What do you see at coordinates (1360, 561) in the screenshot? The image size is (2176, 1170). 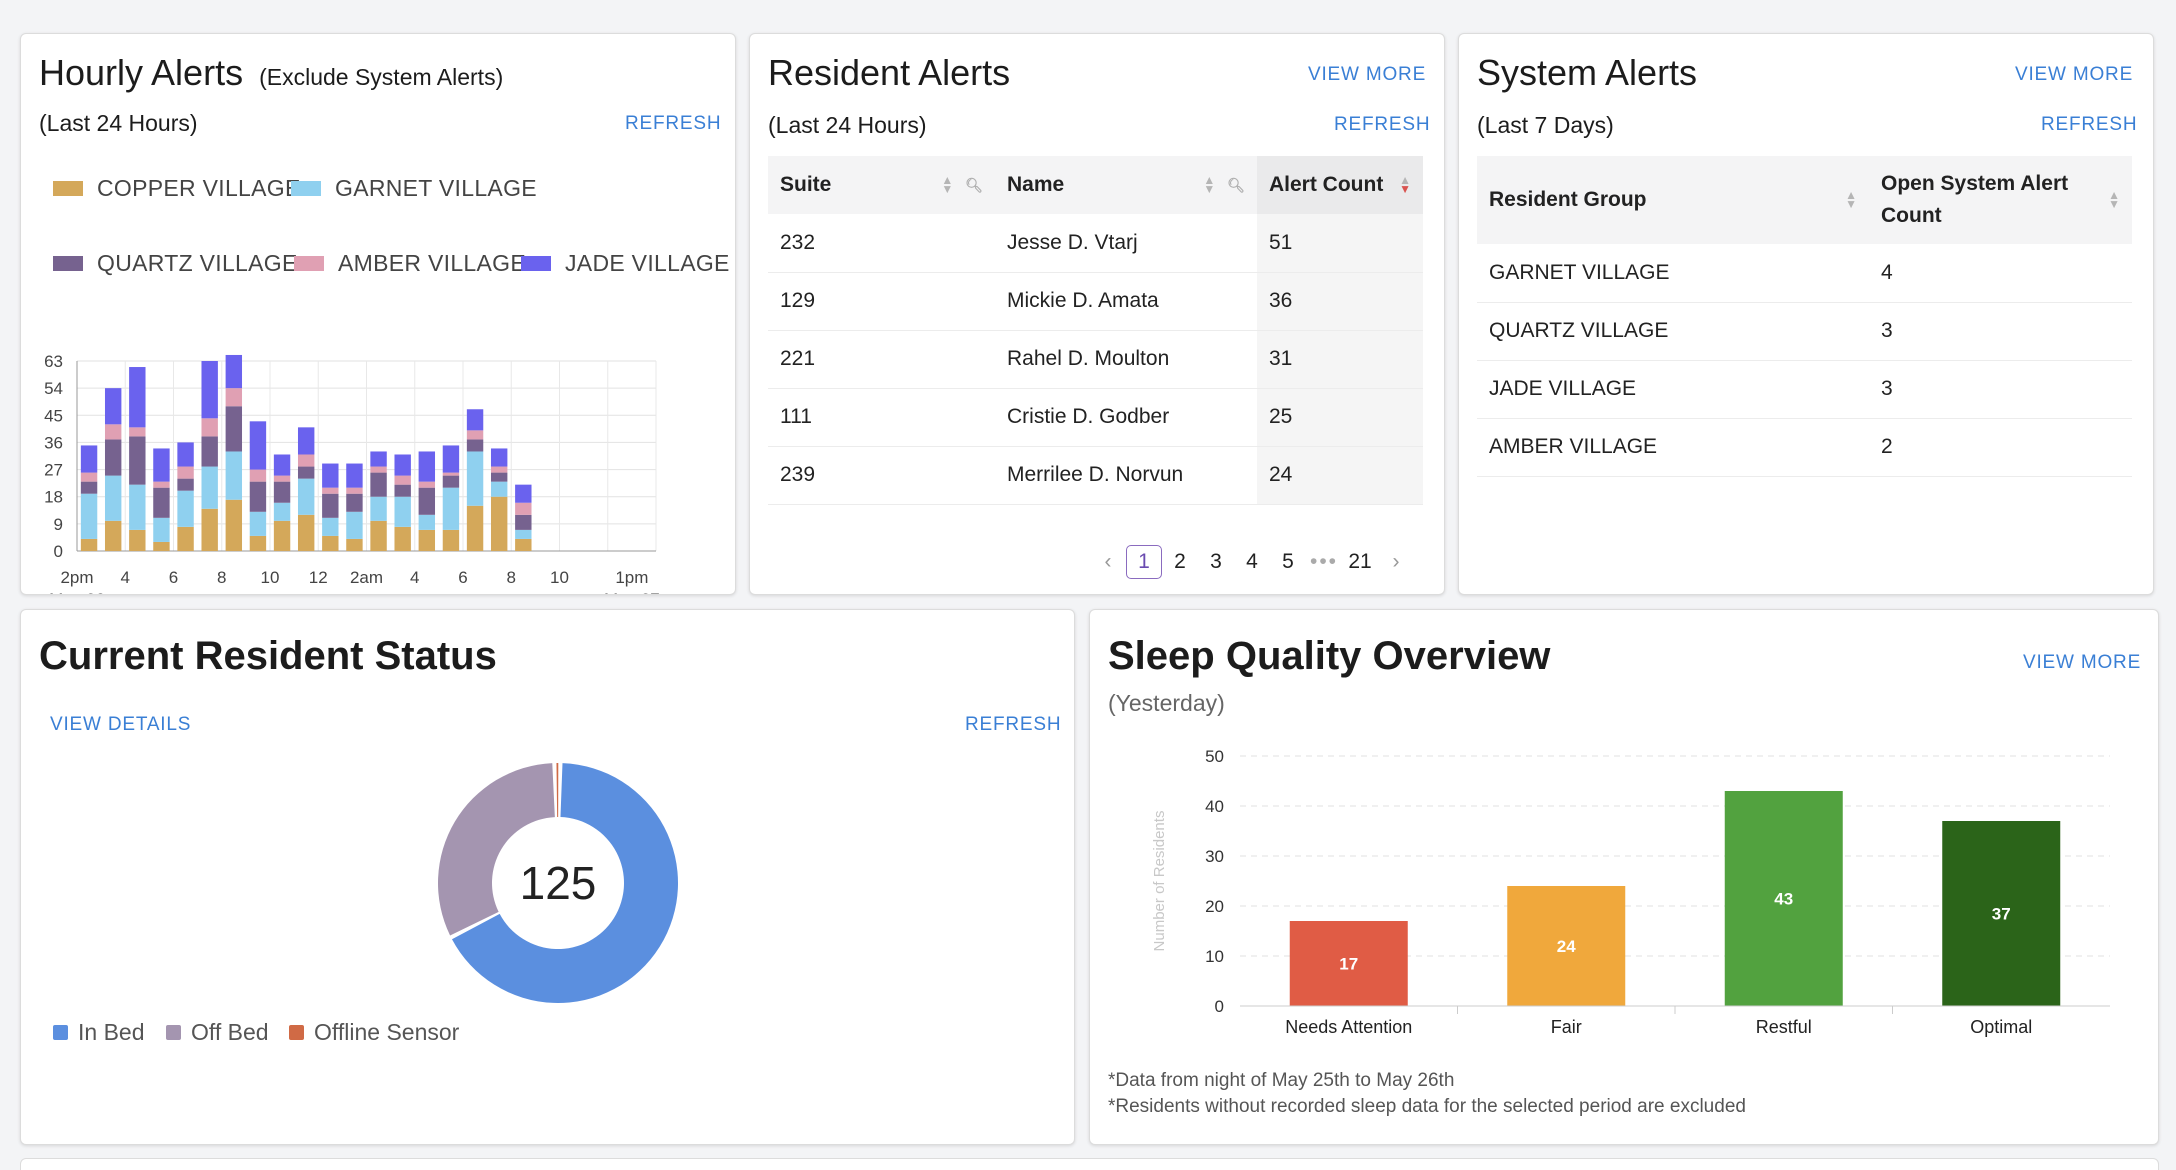 I see `page-21-button: 21` at bounding box center [1360, 561].